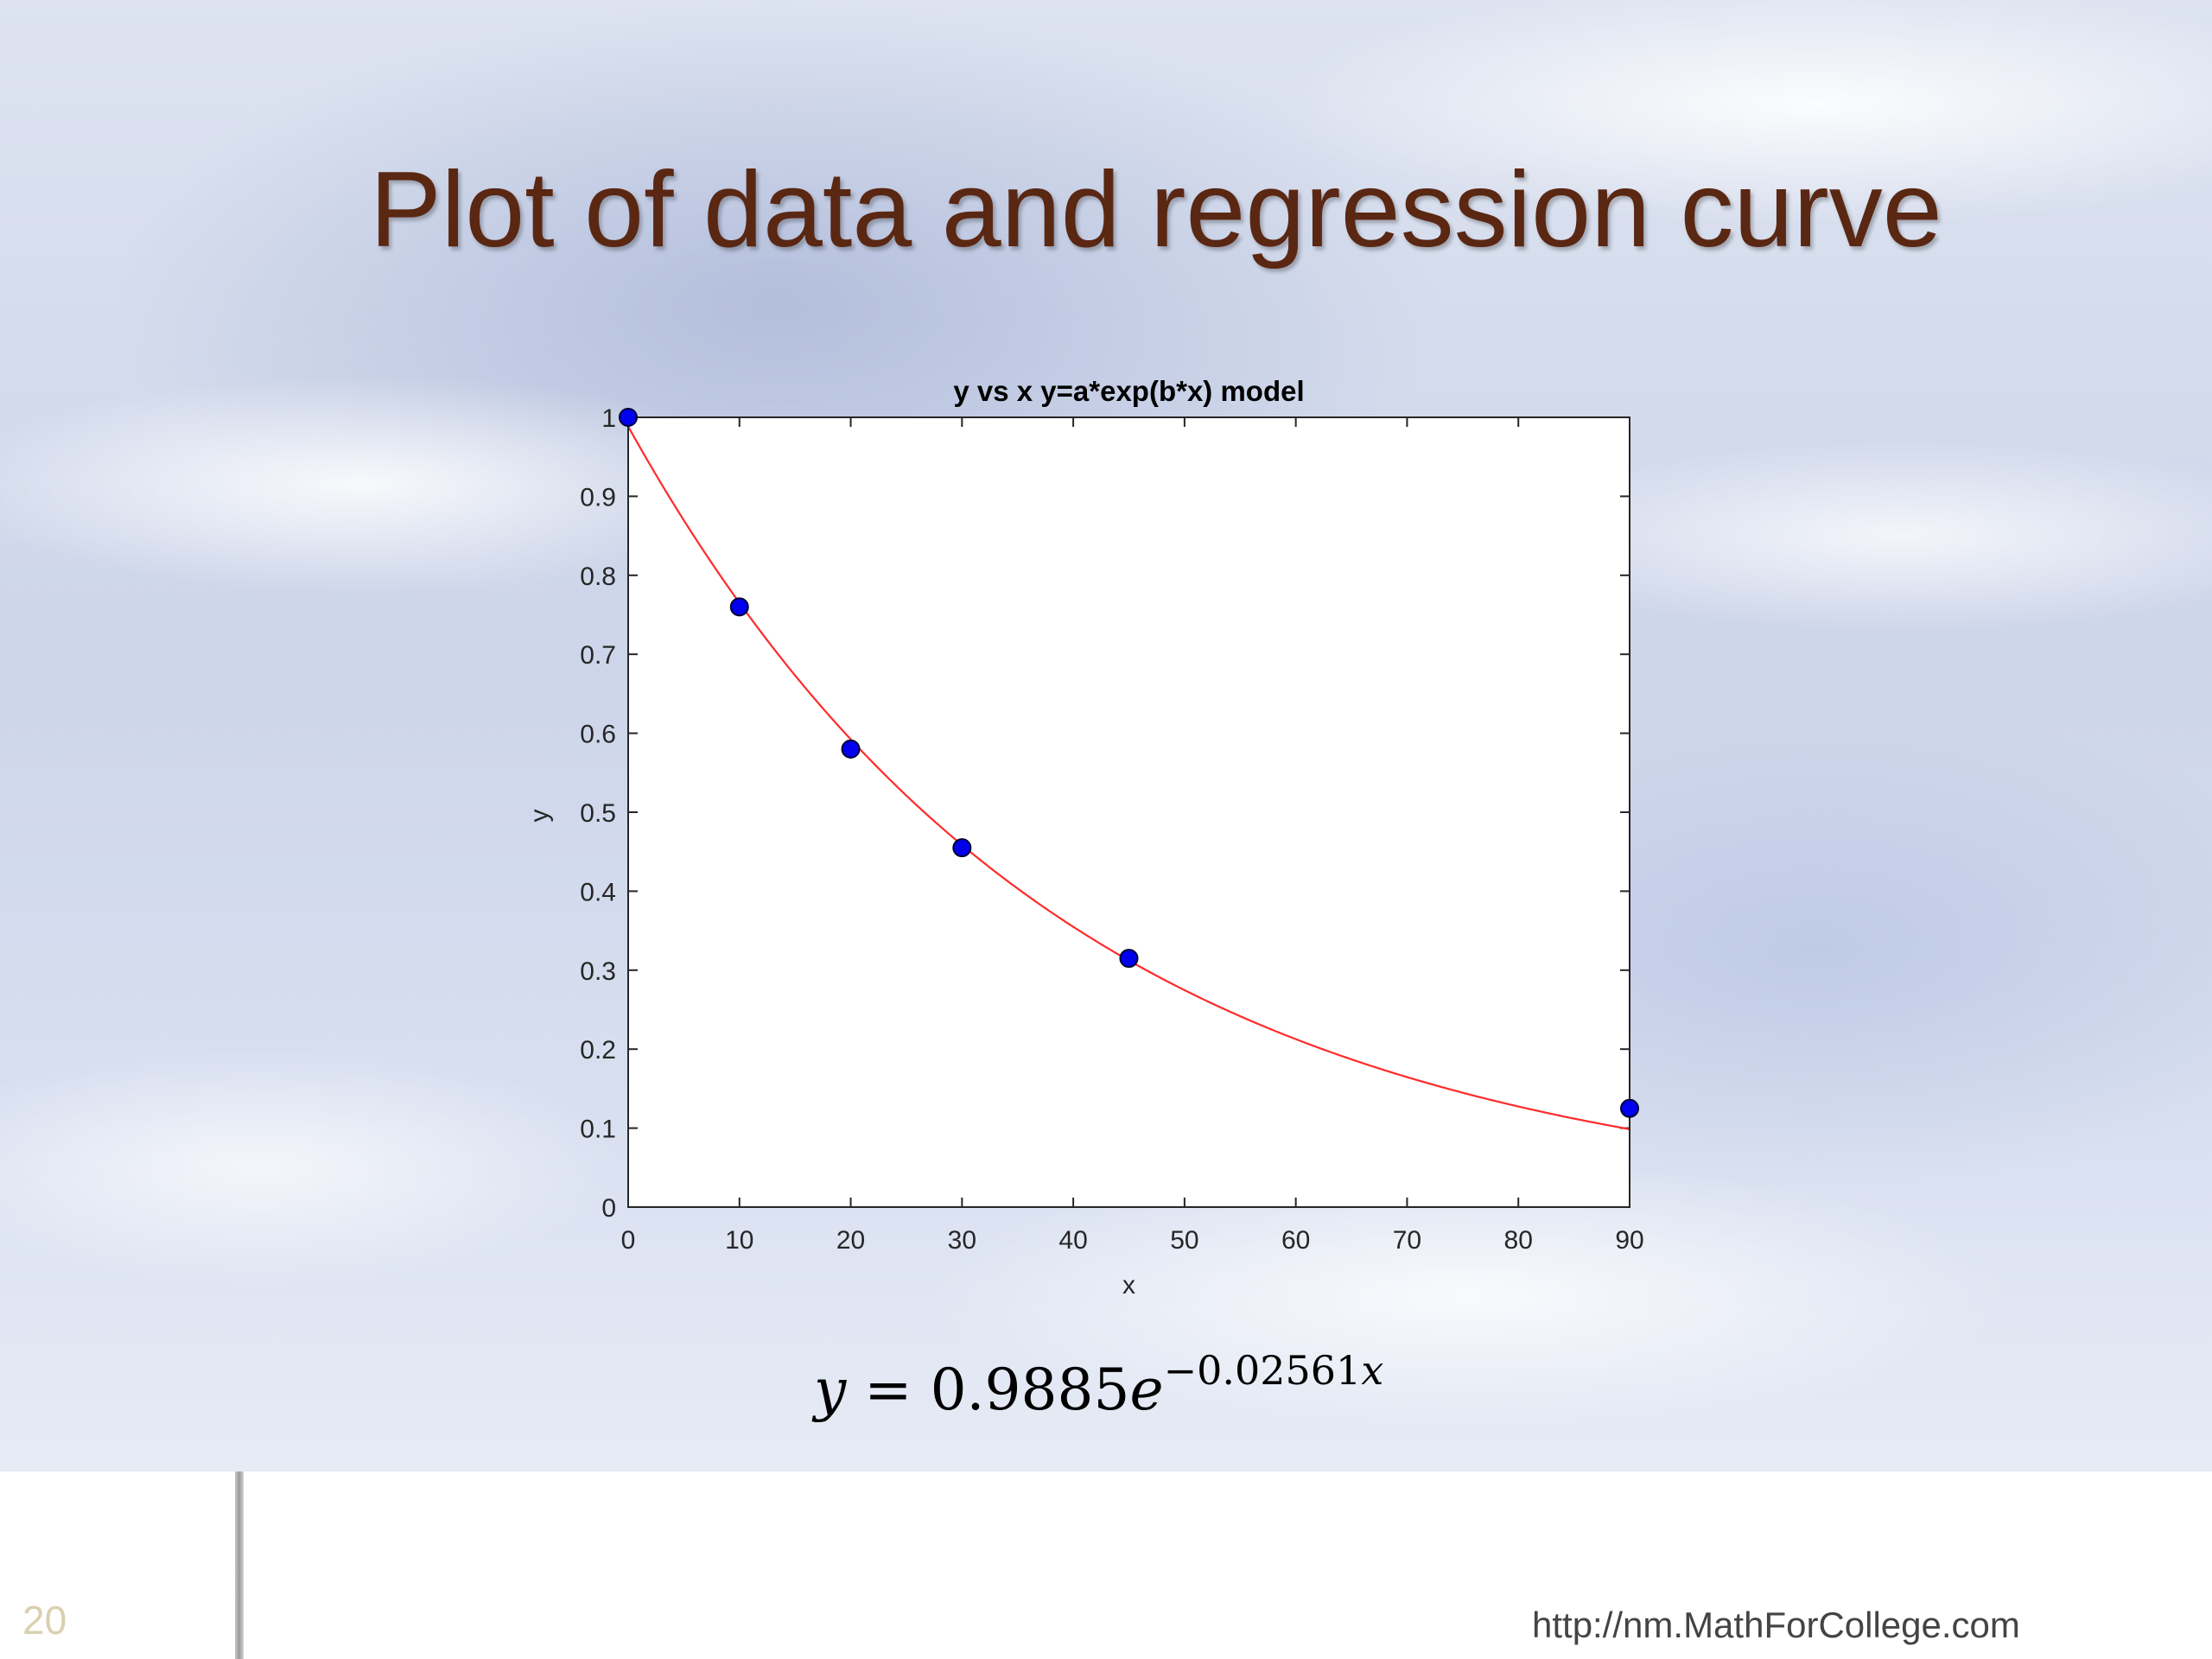 The height and width of the screenshot is (1659, 2212). I want to click on slide-title: Plot of data and regression curve, so click(1156, 210).